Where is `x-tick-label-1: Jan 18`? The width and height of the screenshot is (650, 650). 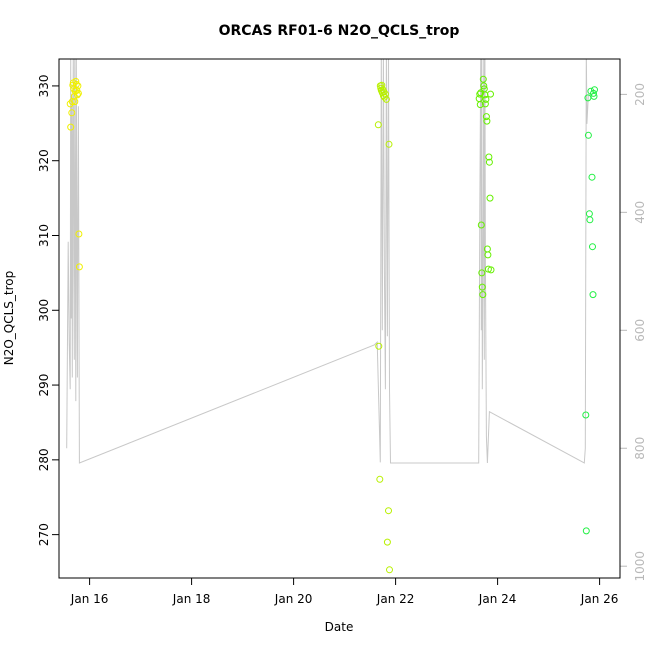 x-tick-label-1: Jan 18 is located at coordinates (191, 599).